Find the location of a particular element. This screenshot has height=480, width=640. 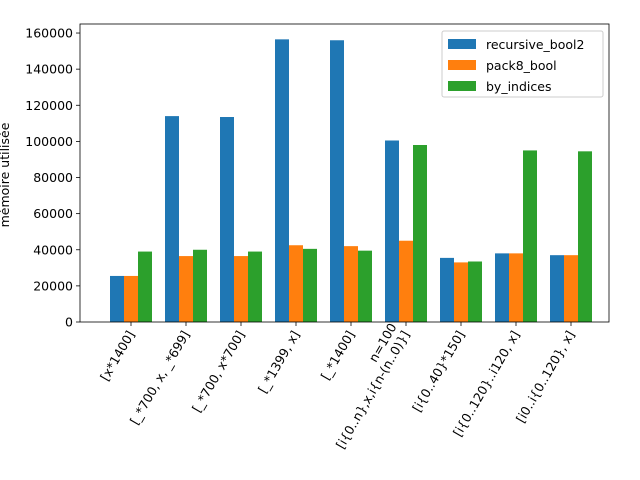

y-tick-label: 60000 is located at coordinates (53, 213).